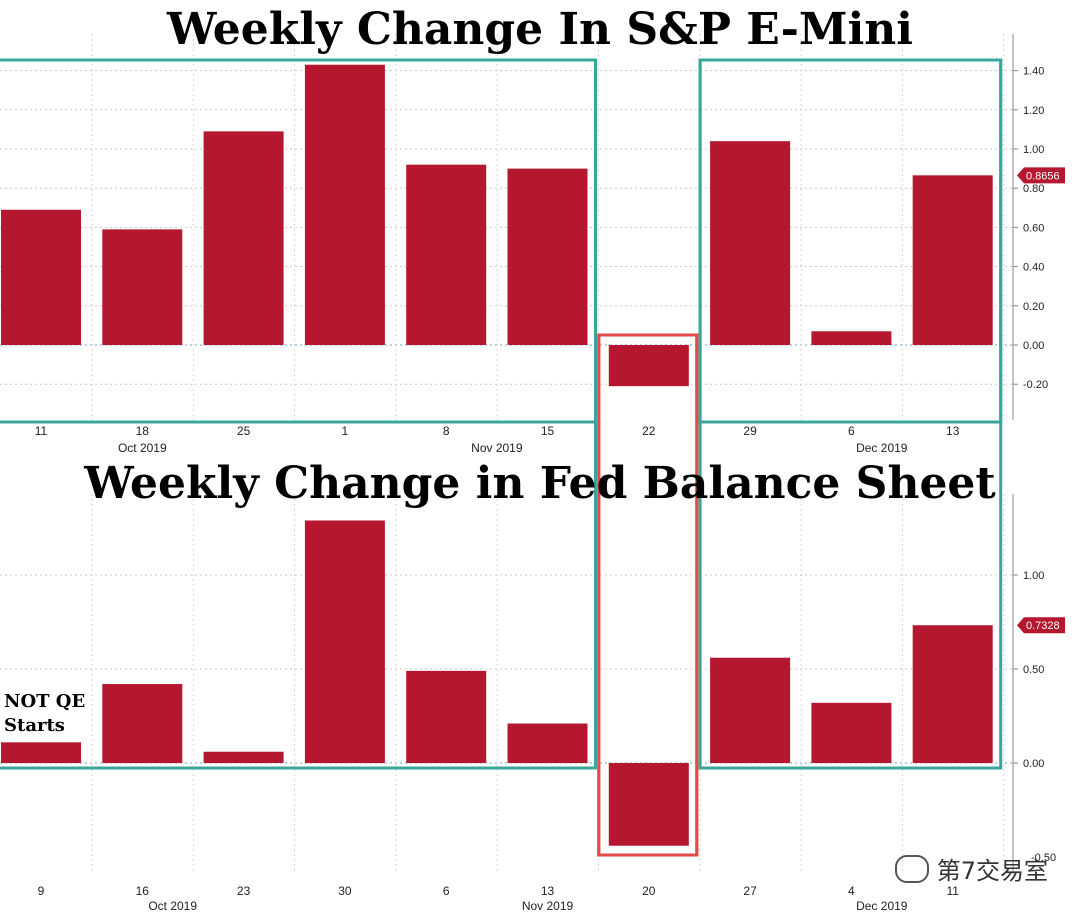  Describe the element at coordinates (992, 871) in the screenshot. I see `watermark-text: 第7交易室` at that location.